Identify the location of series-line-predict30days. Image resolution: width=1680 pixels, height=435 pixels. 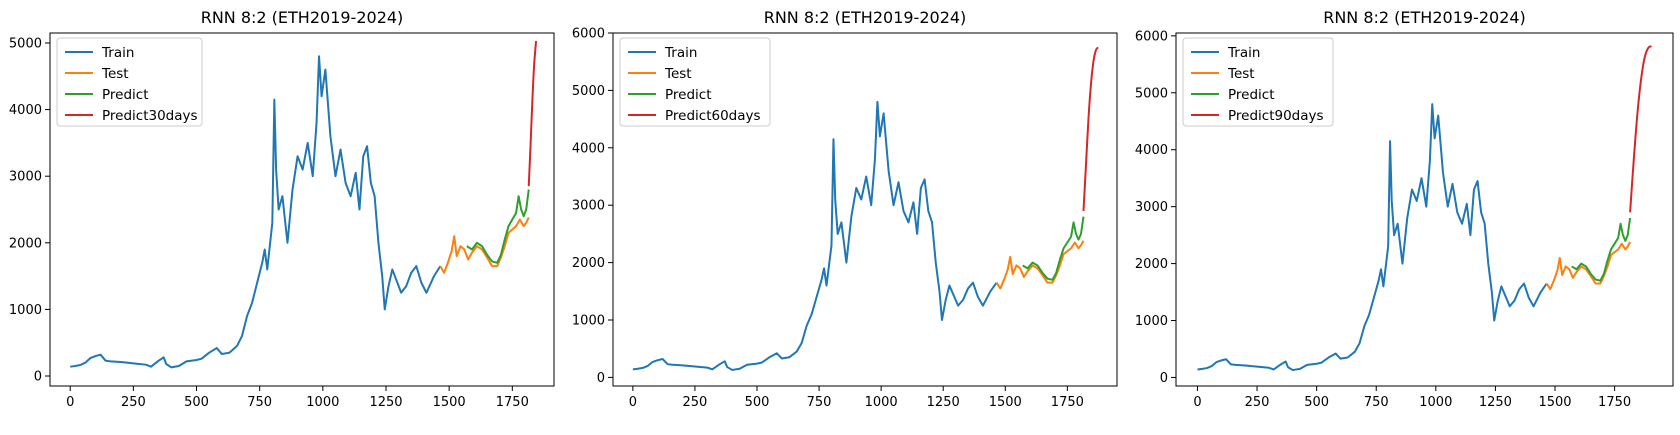
(532, 113).